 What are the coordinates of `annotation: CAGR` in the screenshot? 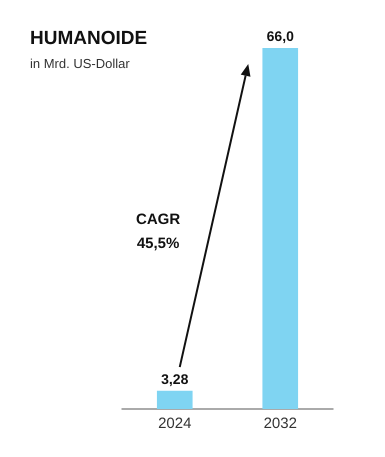 It's located at (158, 220).